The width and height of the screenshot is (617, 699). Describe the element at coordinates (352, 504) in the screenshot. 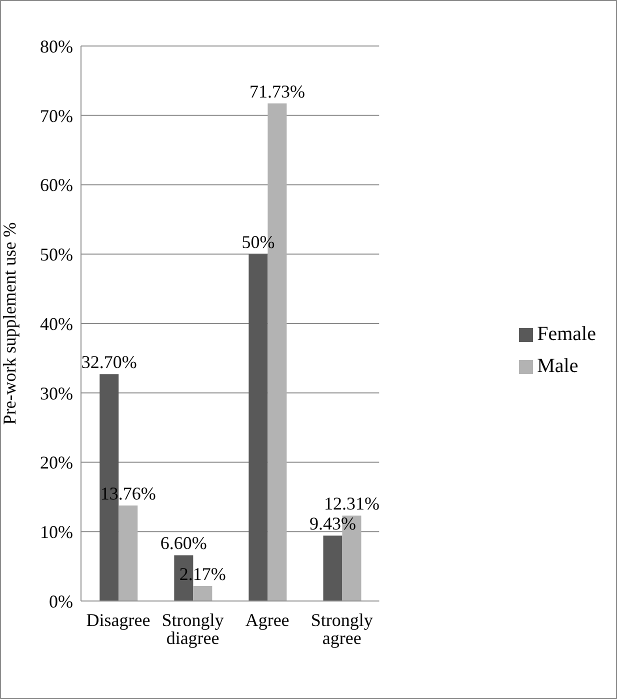

I see `data-label: 12.31%` at that location.